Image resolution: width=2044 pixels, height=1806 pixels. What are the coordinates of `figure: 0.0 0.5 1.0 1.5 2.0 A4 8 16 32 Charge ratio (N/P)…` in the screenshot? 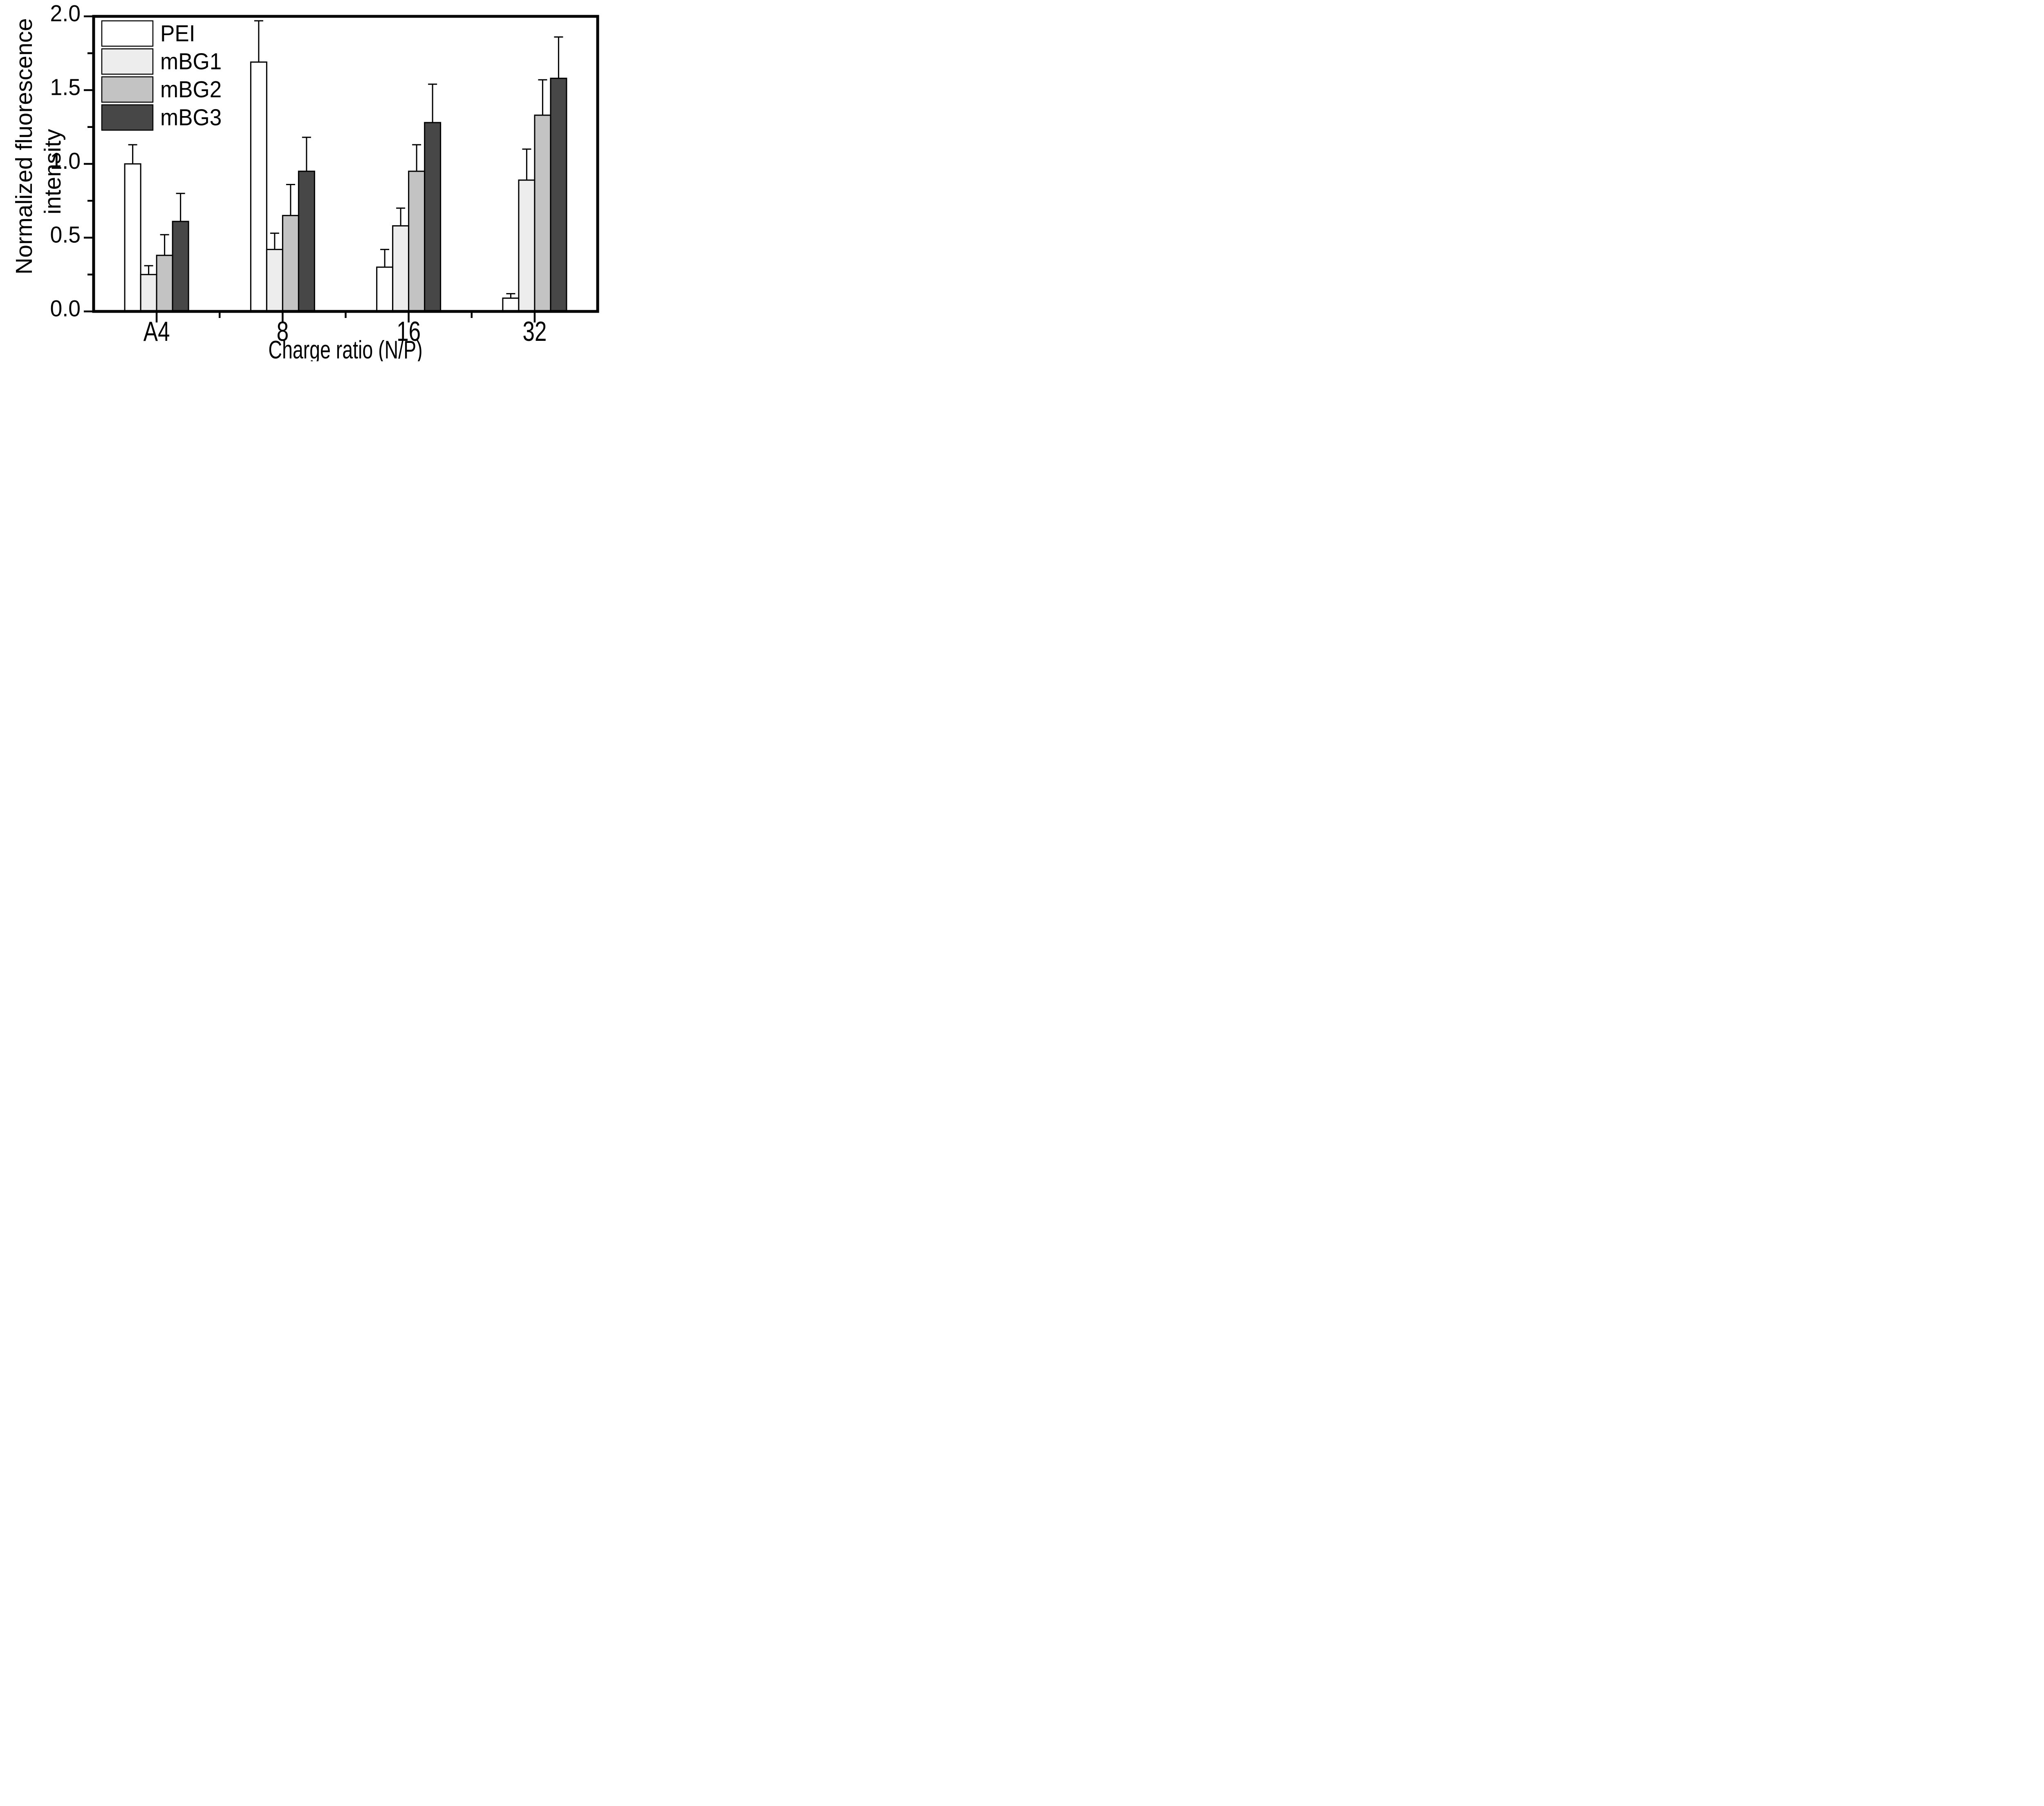 It's located at (305, 182).